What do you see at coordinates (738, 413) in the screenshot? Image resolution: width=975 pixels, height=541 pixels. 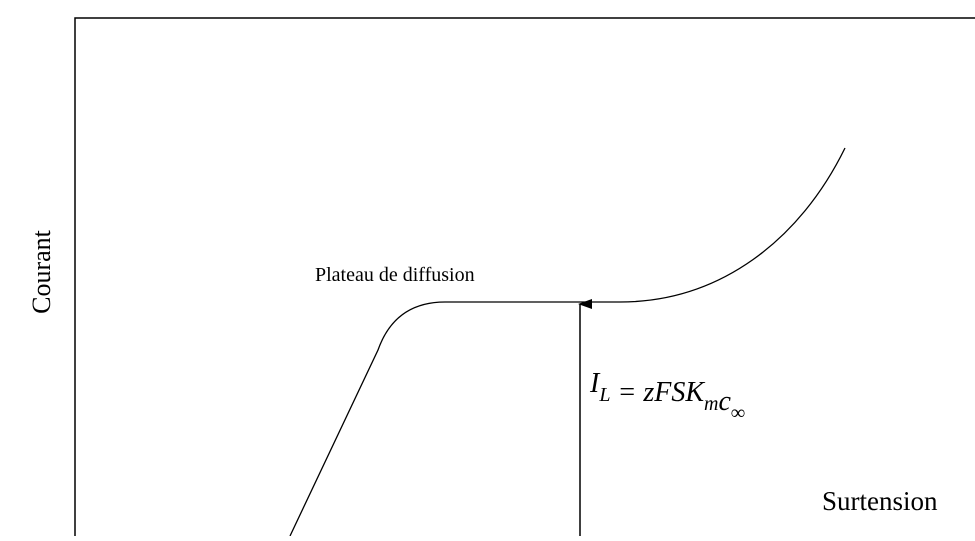 I see `formula-subscript: ∞` at bounding box center [738, 413].